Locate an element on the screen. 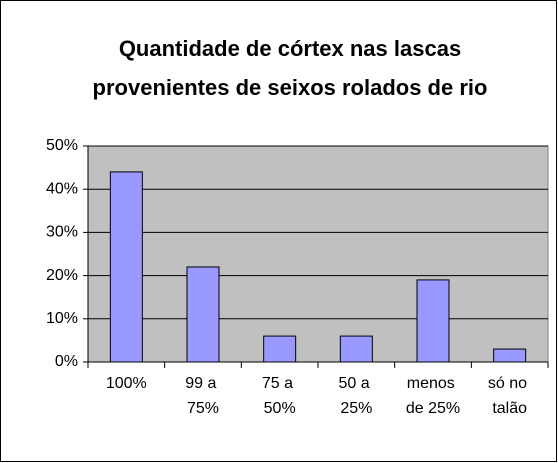  x-tick-label: menos de 25% is located at coordinates (433, 396).